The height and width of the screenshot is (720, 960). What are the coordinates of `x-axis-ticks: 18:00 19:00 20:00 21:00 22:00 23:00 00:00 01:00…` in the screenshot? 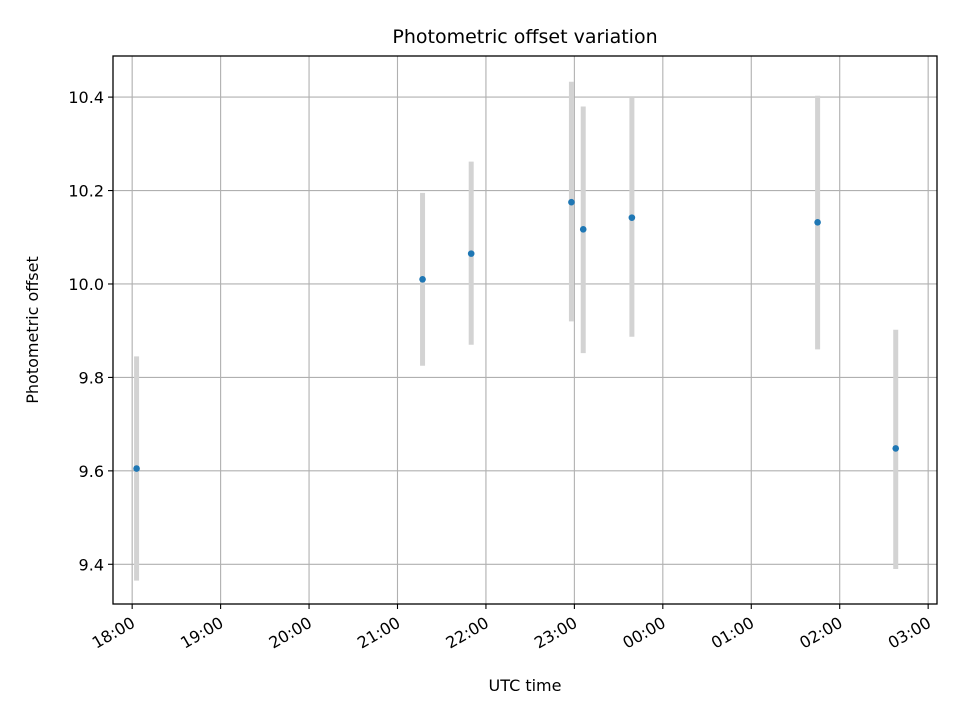 It's located at (511, 628).